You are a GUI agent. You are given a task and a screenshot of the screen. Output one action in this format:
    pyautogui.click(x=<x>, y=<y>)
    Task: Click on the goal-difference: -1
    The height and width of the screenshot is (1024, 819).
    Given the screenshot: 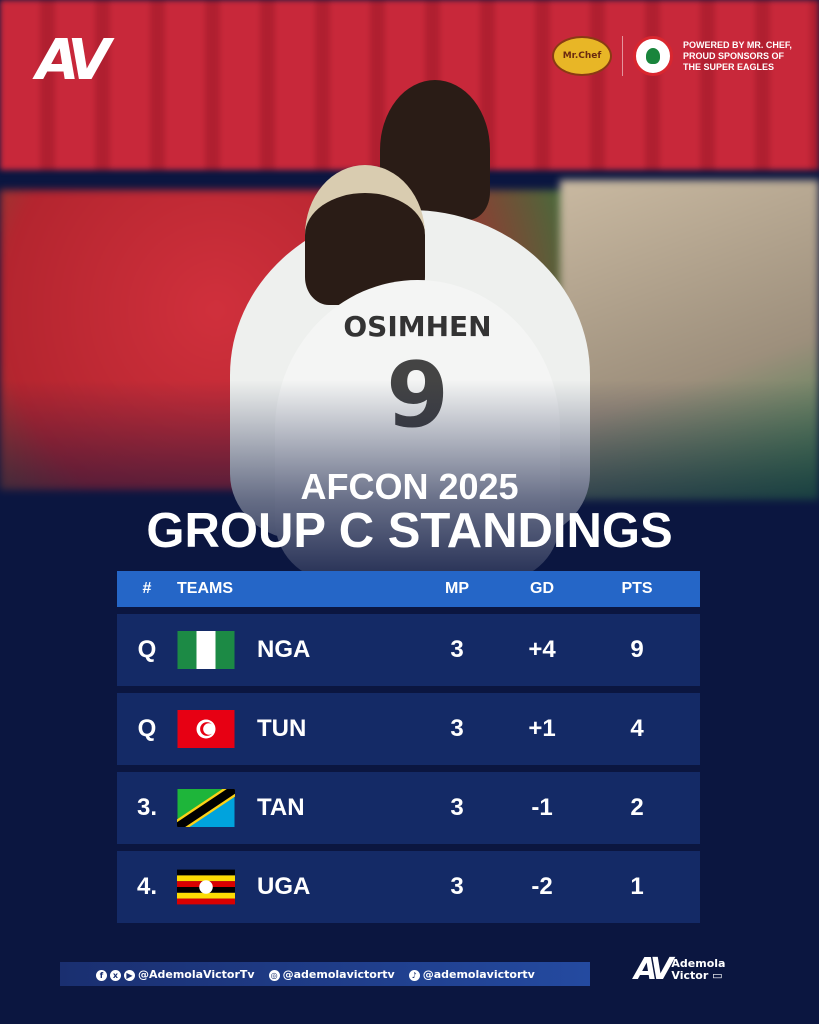 What is the action you would take?
    pyautogui.click(x=542, y=807)
    